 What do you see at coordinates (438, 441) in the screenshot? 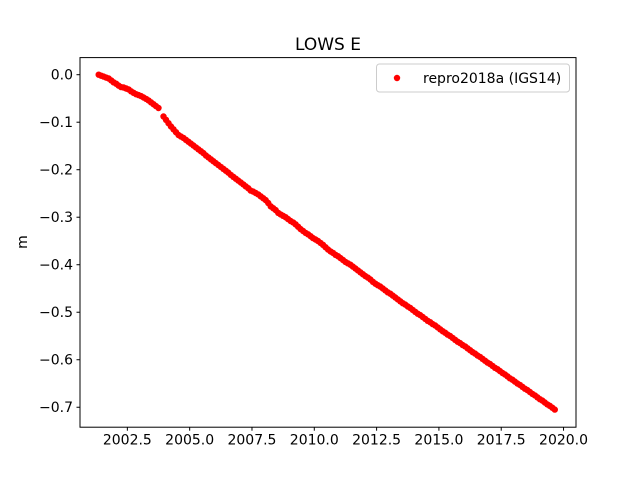
I see `x-tick-label: 2015.0` at bounding box center [438, 441].